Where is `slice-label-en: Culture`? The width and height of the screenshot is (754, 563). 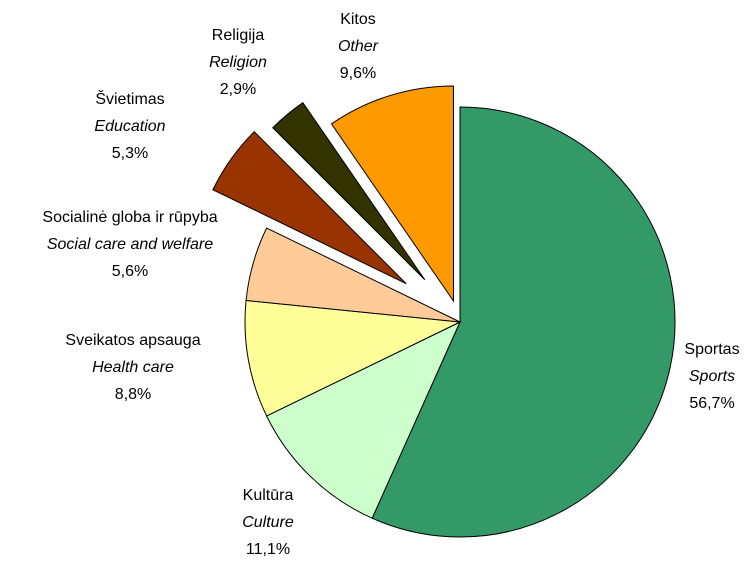
slice-label-en: Culture is located at coordinates (268, 522).